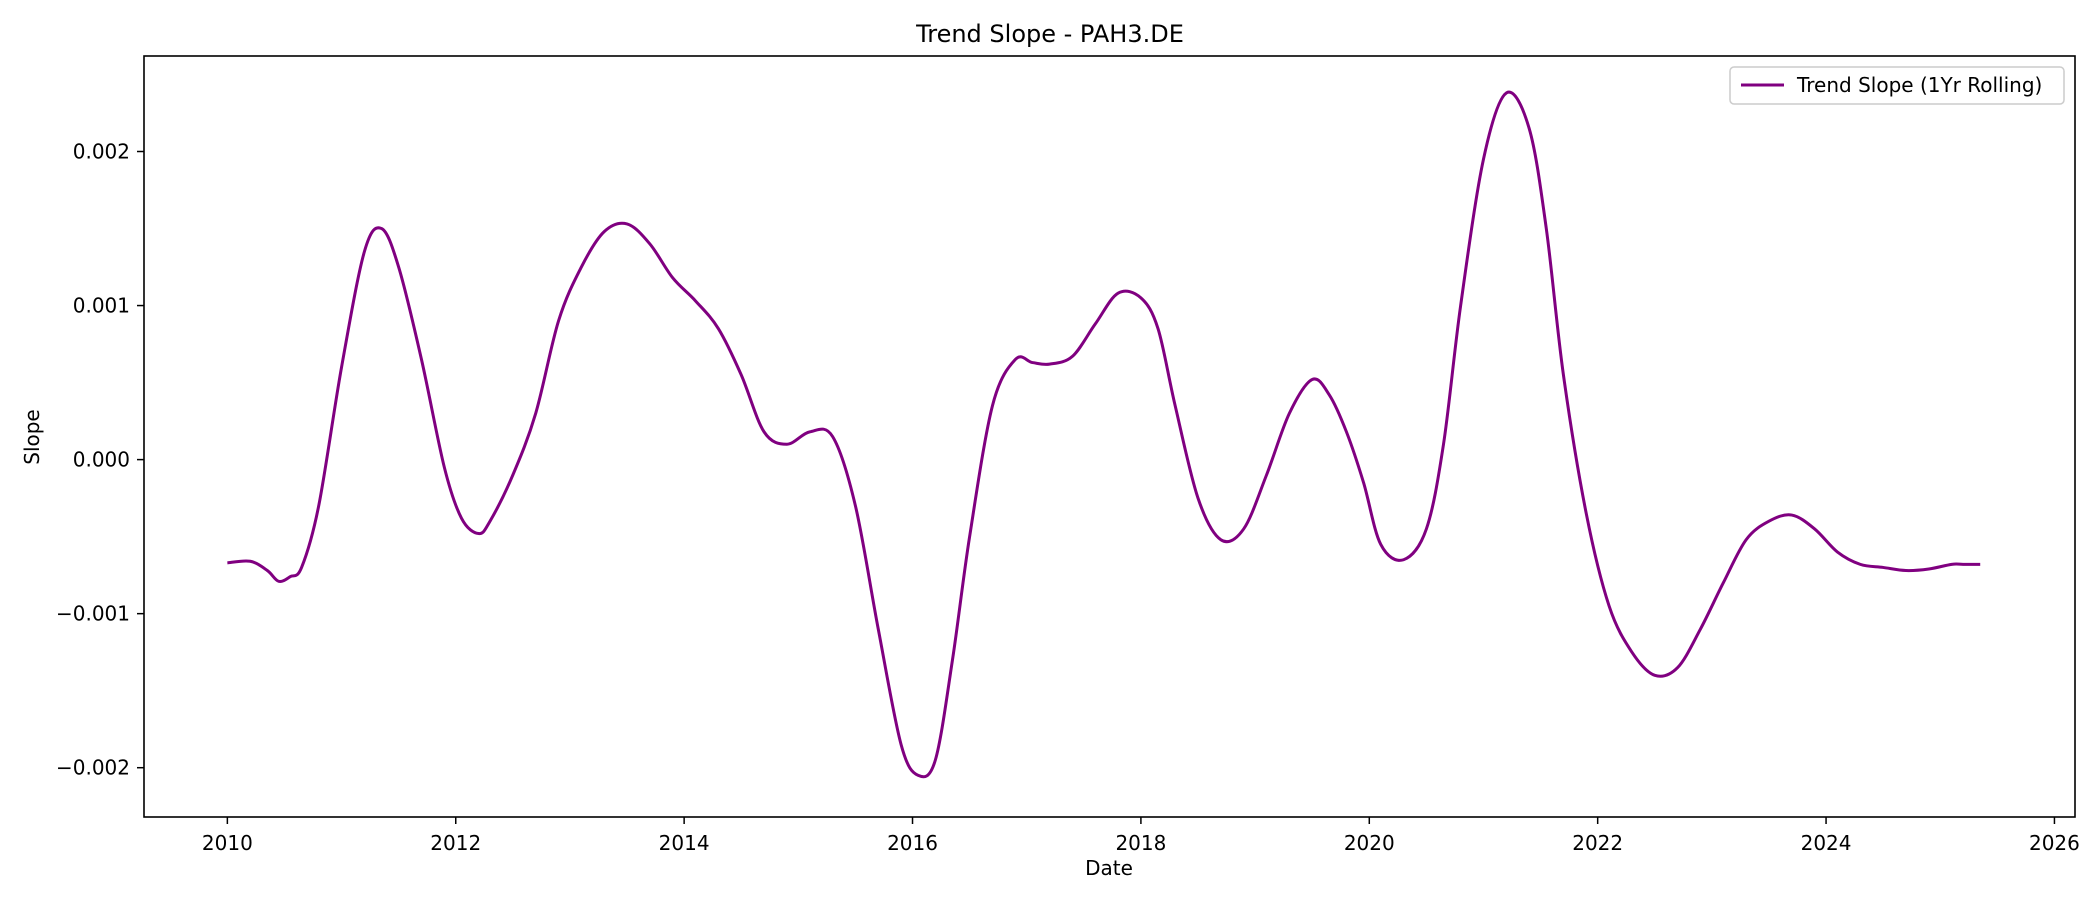  Describe the element at coordinates (101, 306) in the screenshot. I see `y-tick-label: 0.001` at that location.